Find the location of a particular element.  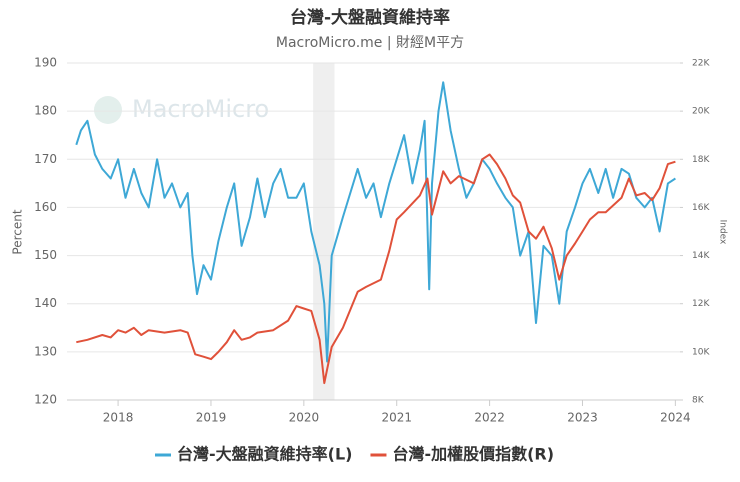

y2-tick-label: 18K is located at coordinates (701, 160).